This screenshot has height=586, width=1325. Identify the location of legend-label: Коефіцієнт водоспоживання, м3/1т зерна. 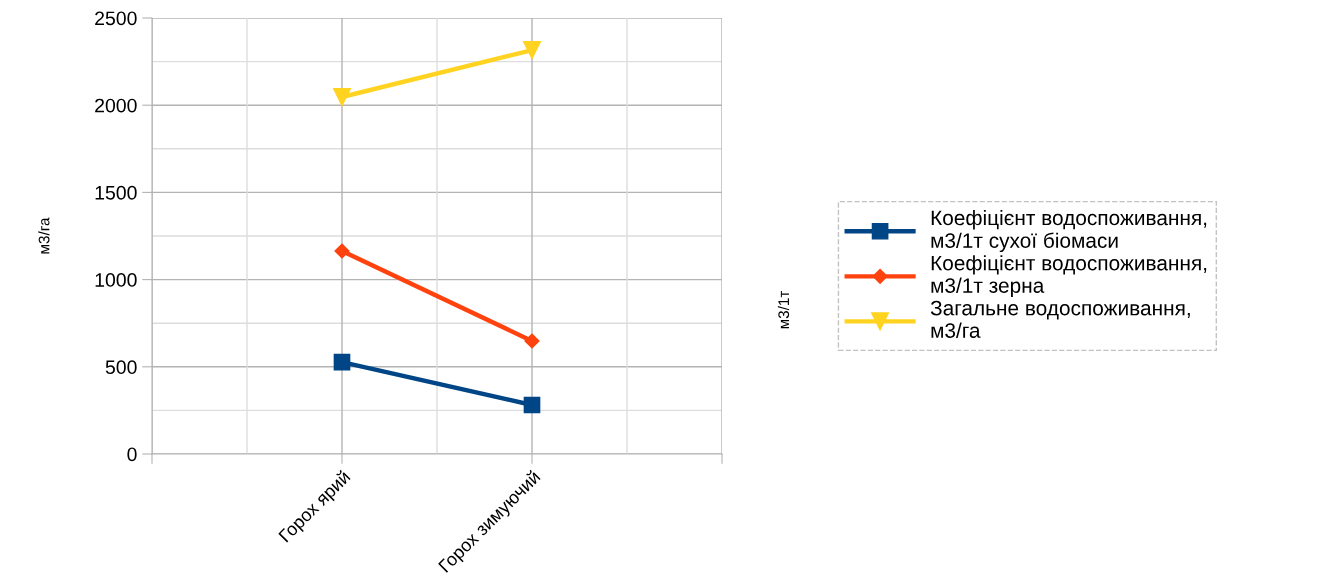
(1069, 276).